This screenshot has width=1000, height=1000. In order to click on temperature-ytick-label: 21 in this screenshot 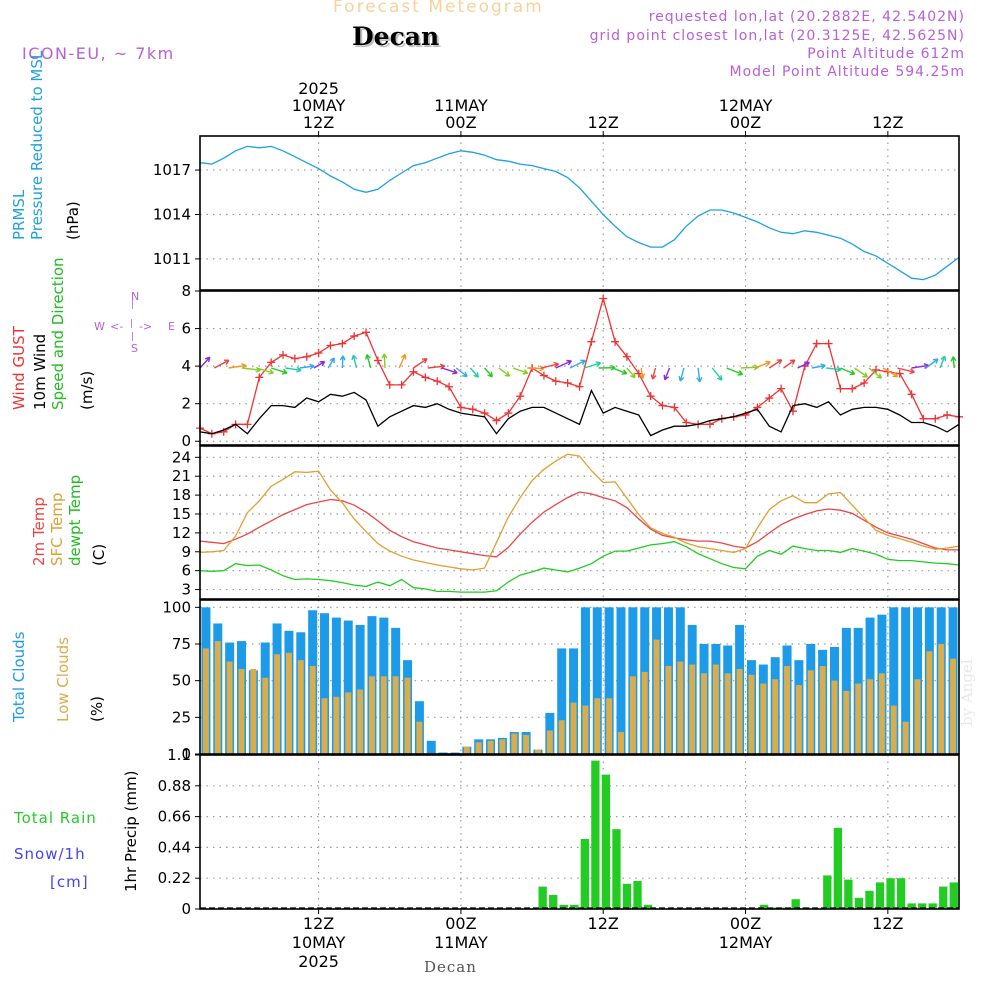, I will do `click(181, 476)`.